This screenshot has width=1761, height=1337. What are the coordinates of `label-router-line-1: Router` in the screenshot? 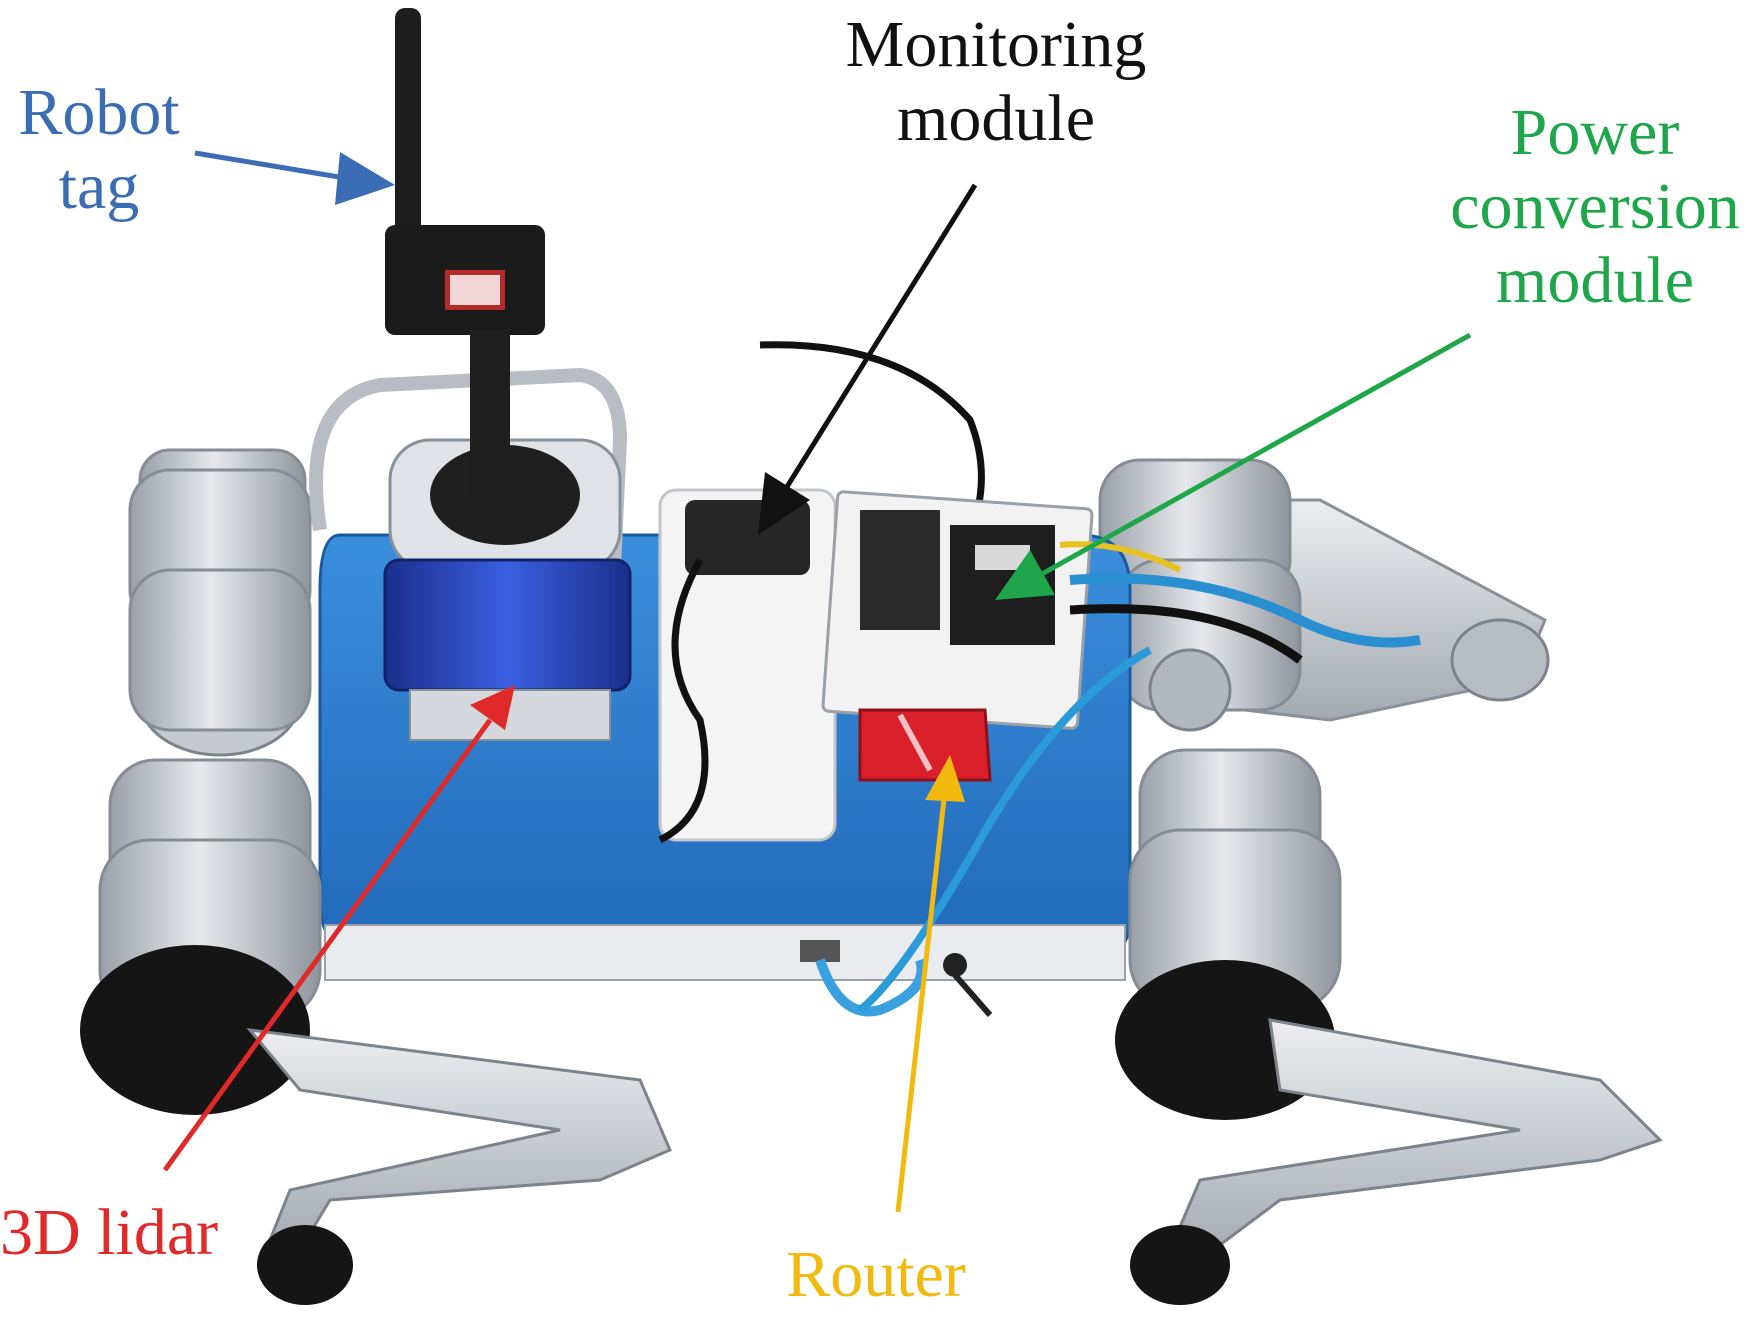 It's located at (876, 1274).